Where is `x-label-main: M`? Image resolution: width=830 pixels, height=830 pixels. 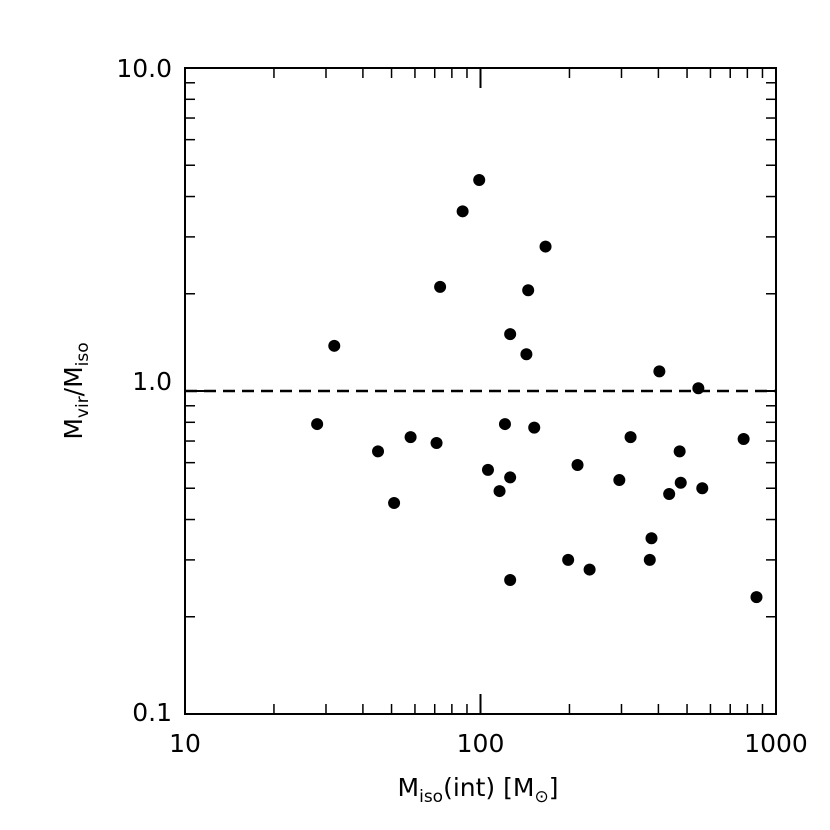
x-label-main: M is located at coordinates (409, 787).